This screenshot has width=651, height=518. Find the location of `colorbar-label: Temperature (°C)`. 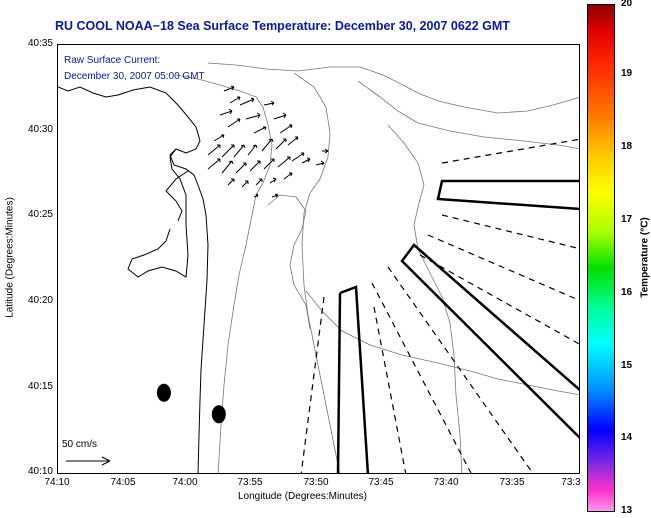

colorbar-label: Temperature (°C) is located at coordinates (645, 257).